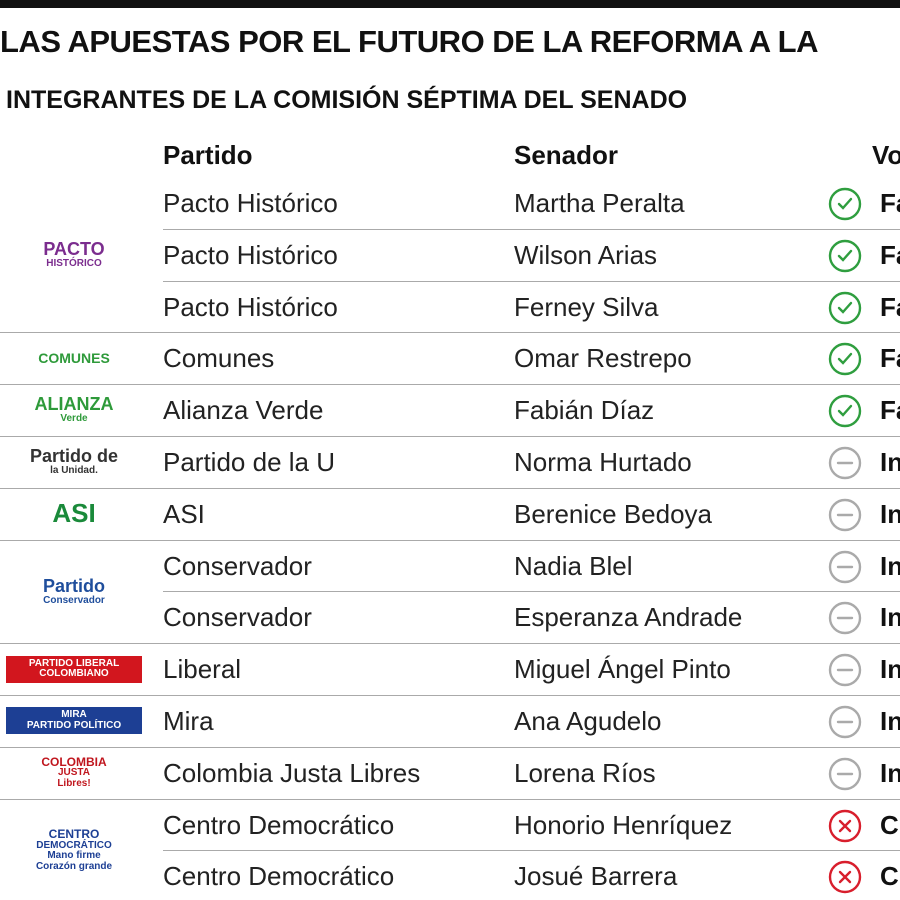  Describe the element at coordinates (74, 249) in the screenshot. I see `logo-text: PACTO` at that location.